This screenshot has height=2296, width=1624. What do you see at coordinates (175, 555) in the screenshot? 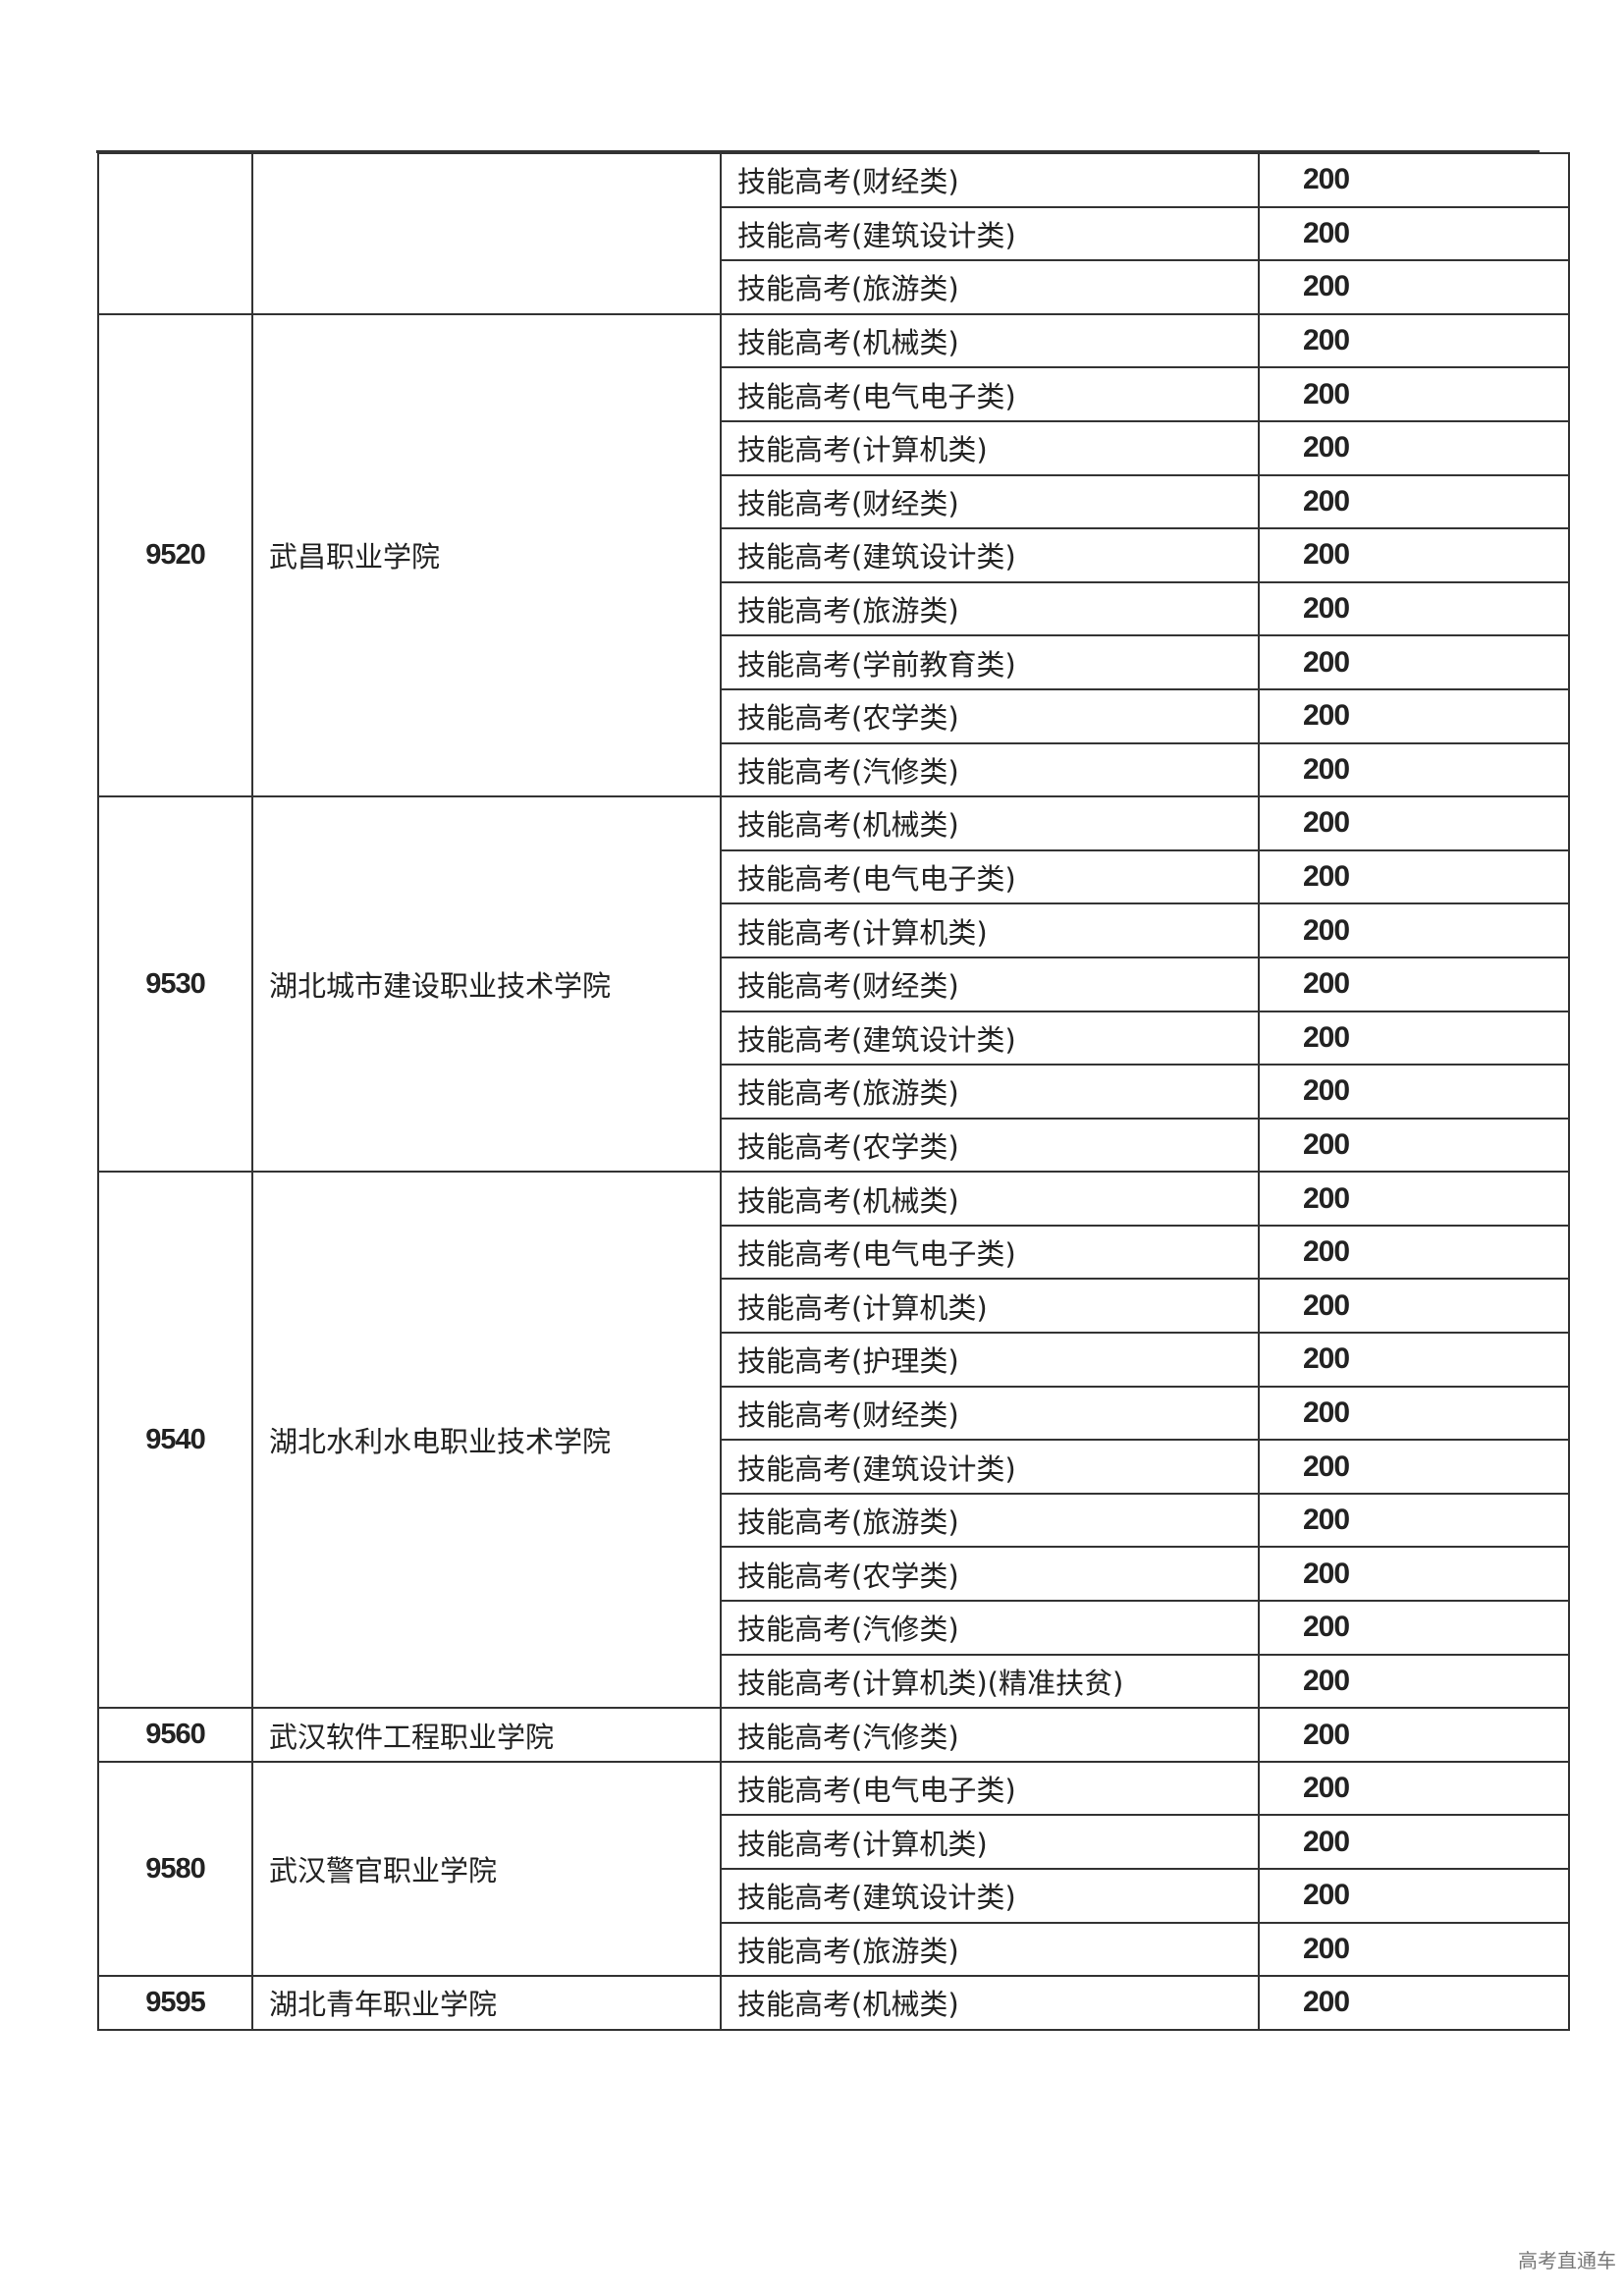
I see `school-code: 9520` at bounding box center [175, 555].